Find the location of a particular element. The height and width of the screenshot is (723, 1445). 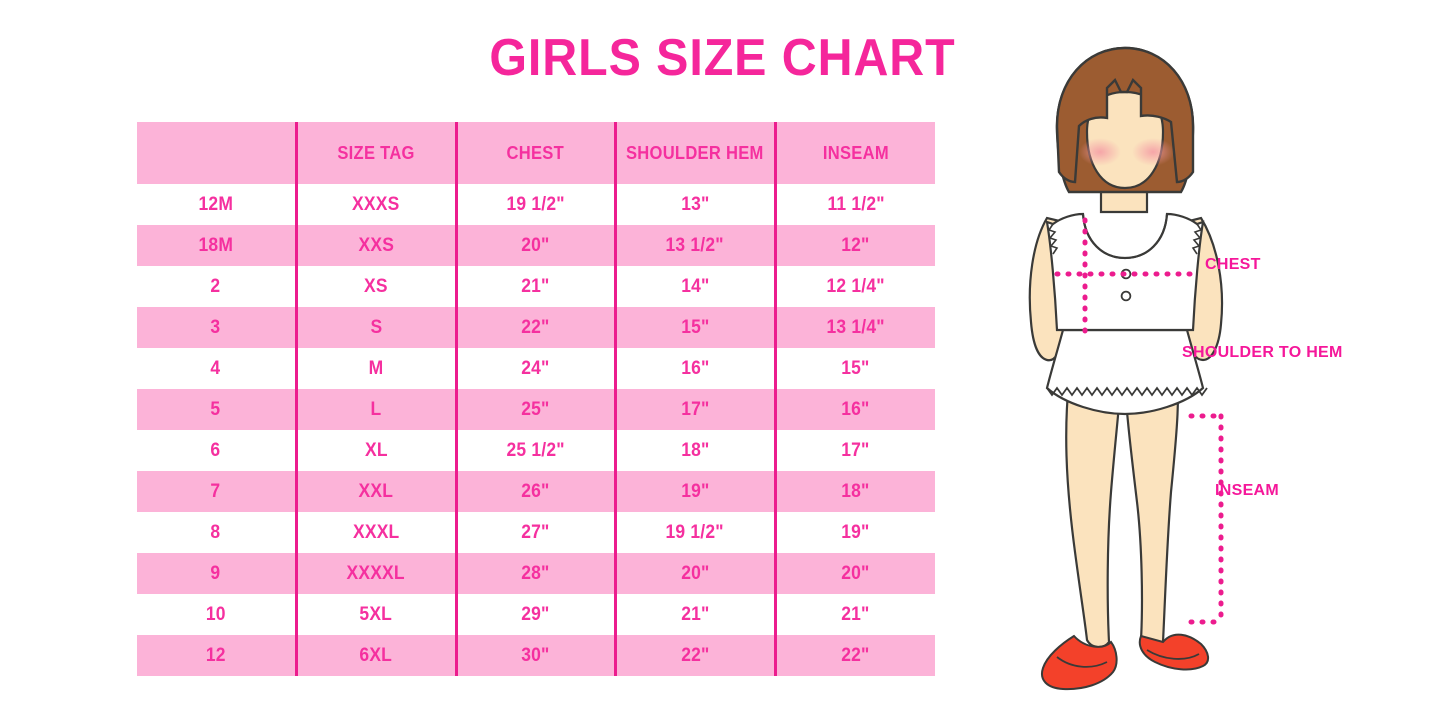

cell-shoulder-hem-text: 18" is located at coordinates (695, 450).